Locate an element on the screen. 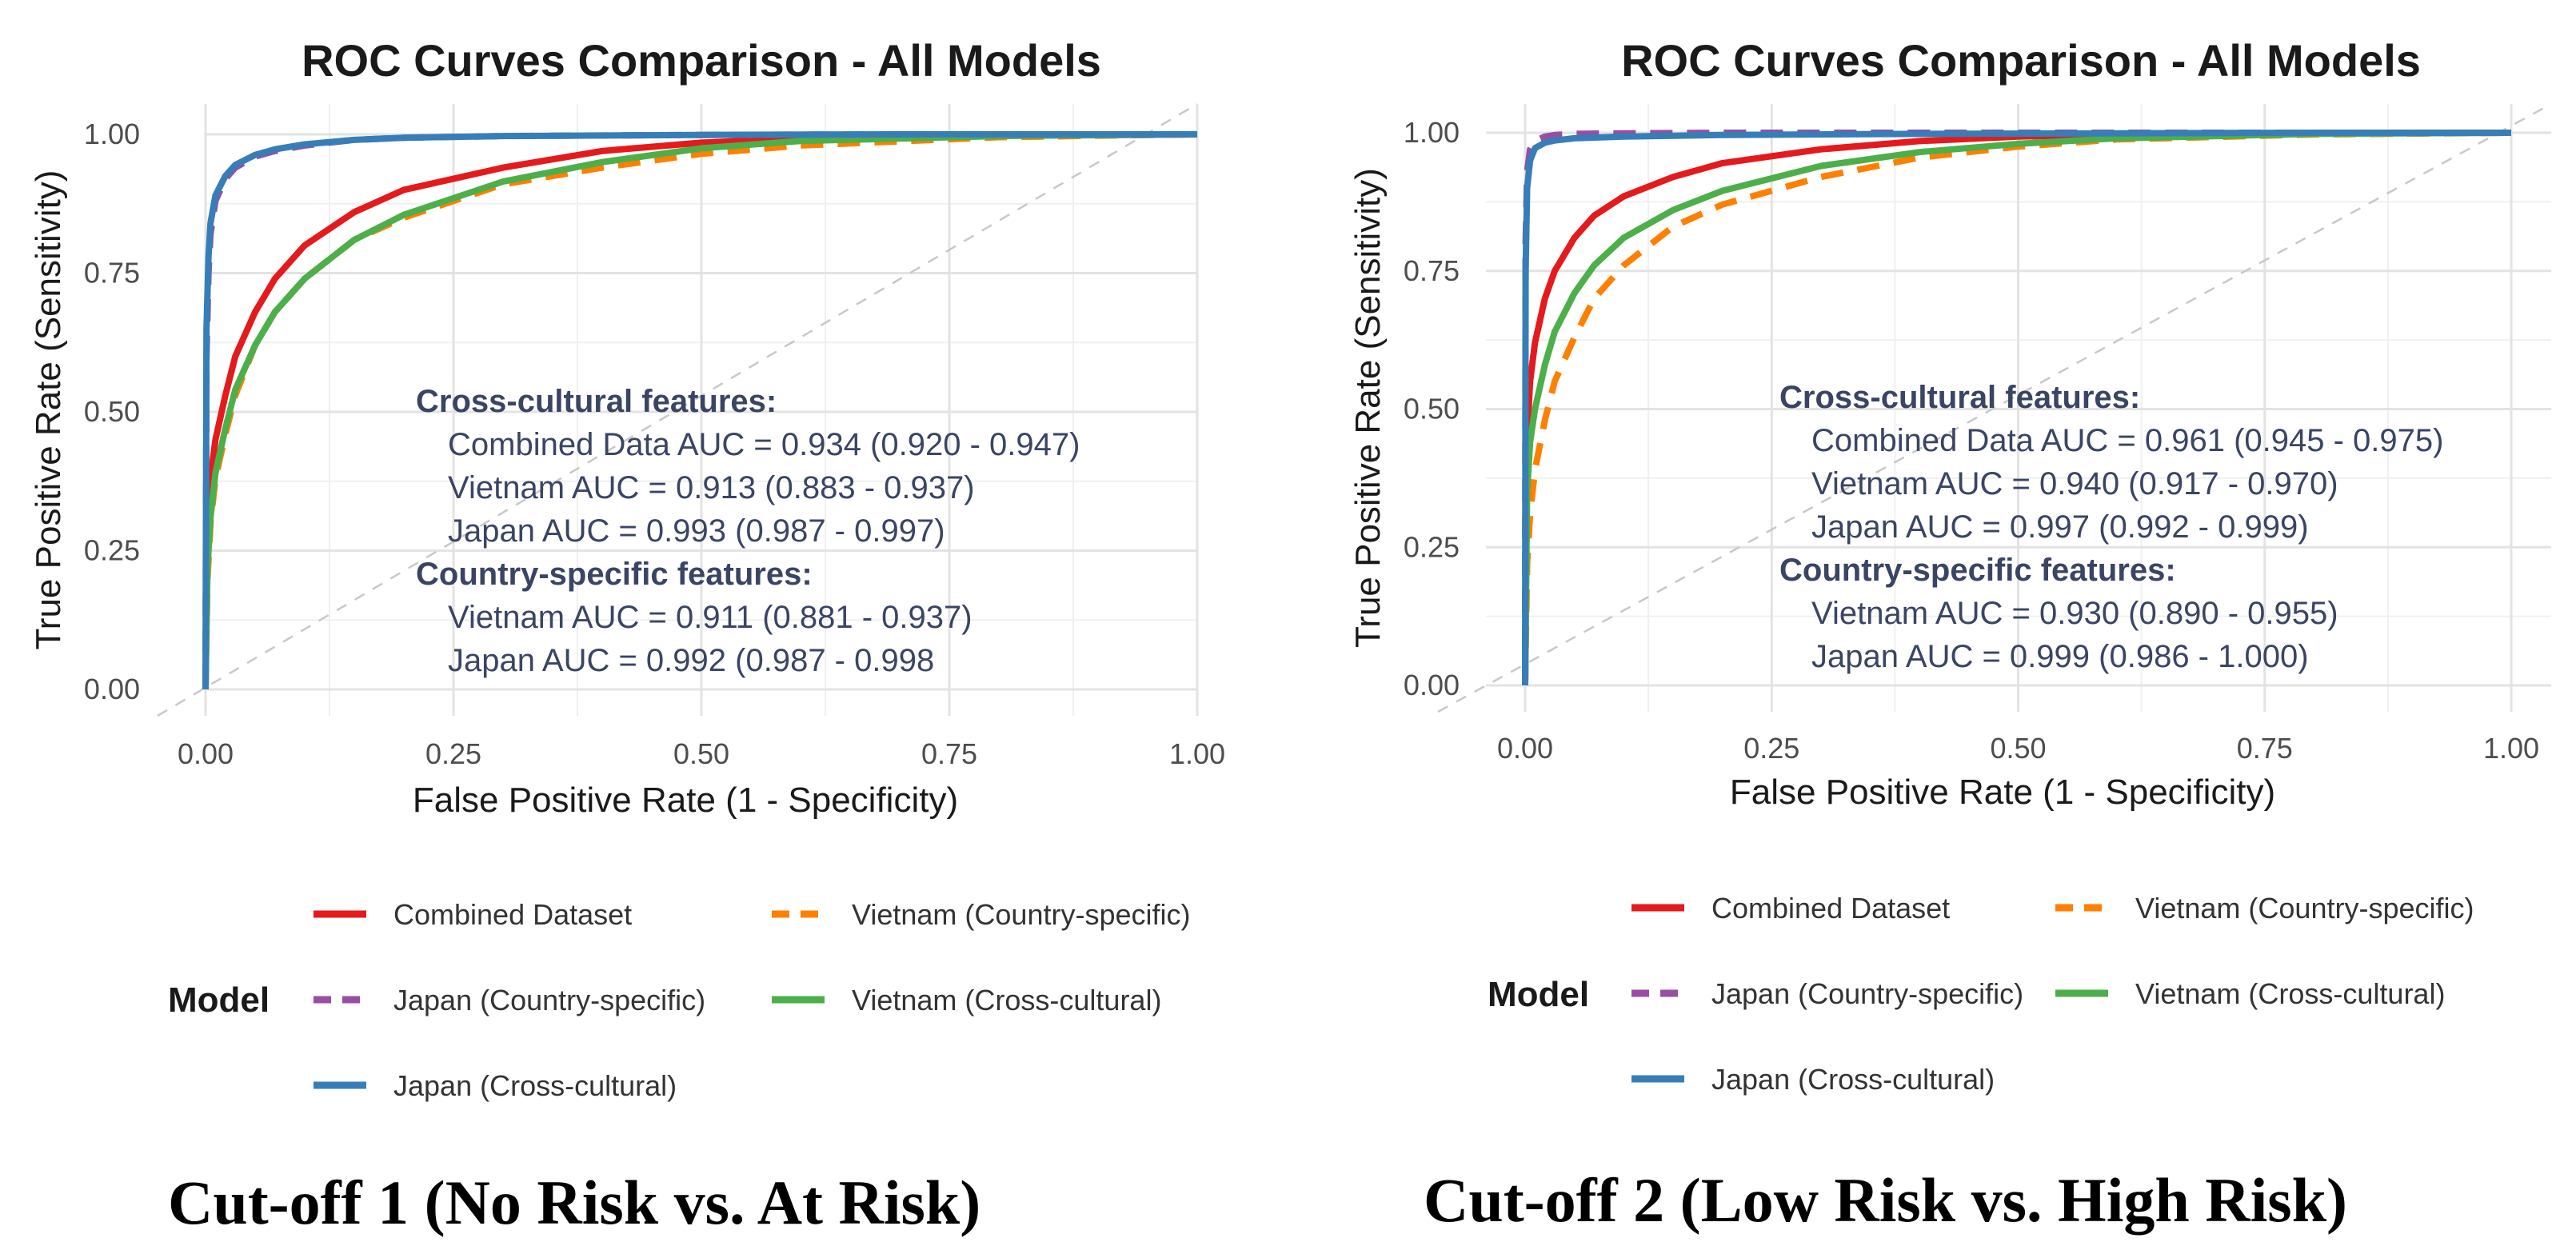 Image resolution: width=2576 pixels, height=1250 pixels. annotation-auc-line: Vietnam AUC = 0.940 (0.917 - 0.970) is located at coordinates (2075, 483).